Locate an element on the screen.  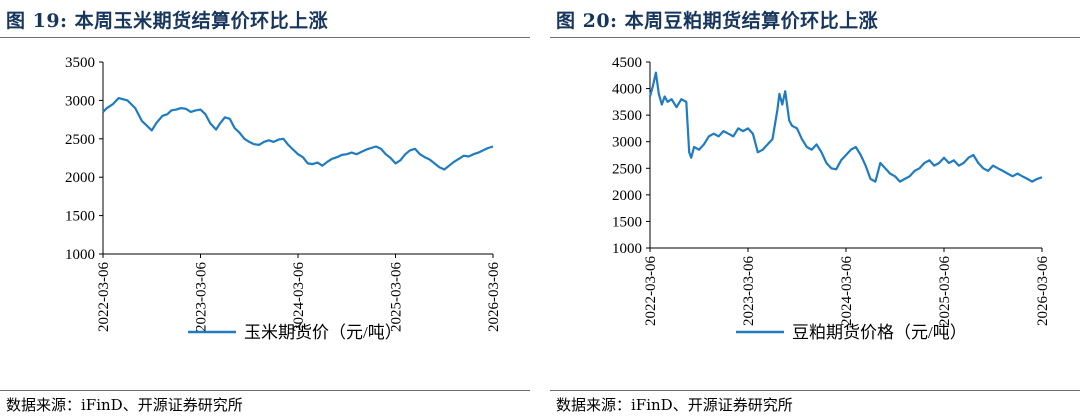
legend-label: 玉米期货价（元/吨） is located at coordinates (323, 332).